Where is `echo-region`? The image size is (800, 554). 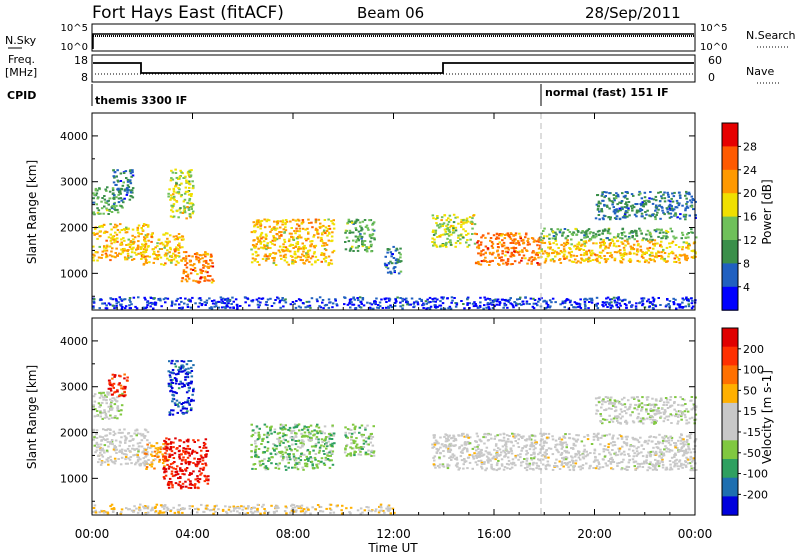
echo-region is located at coordinates (163, 249).